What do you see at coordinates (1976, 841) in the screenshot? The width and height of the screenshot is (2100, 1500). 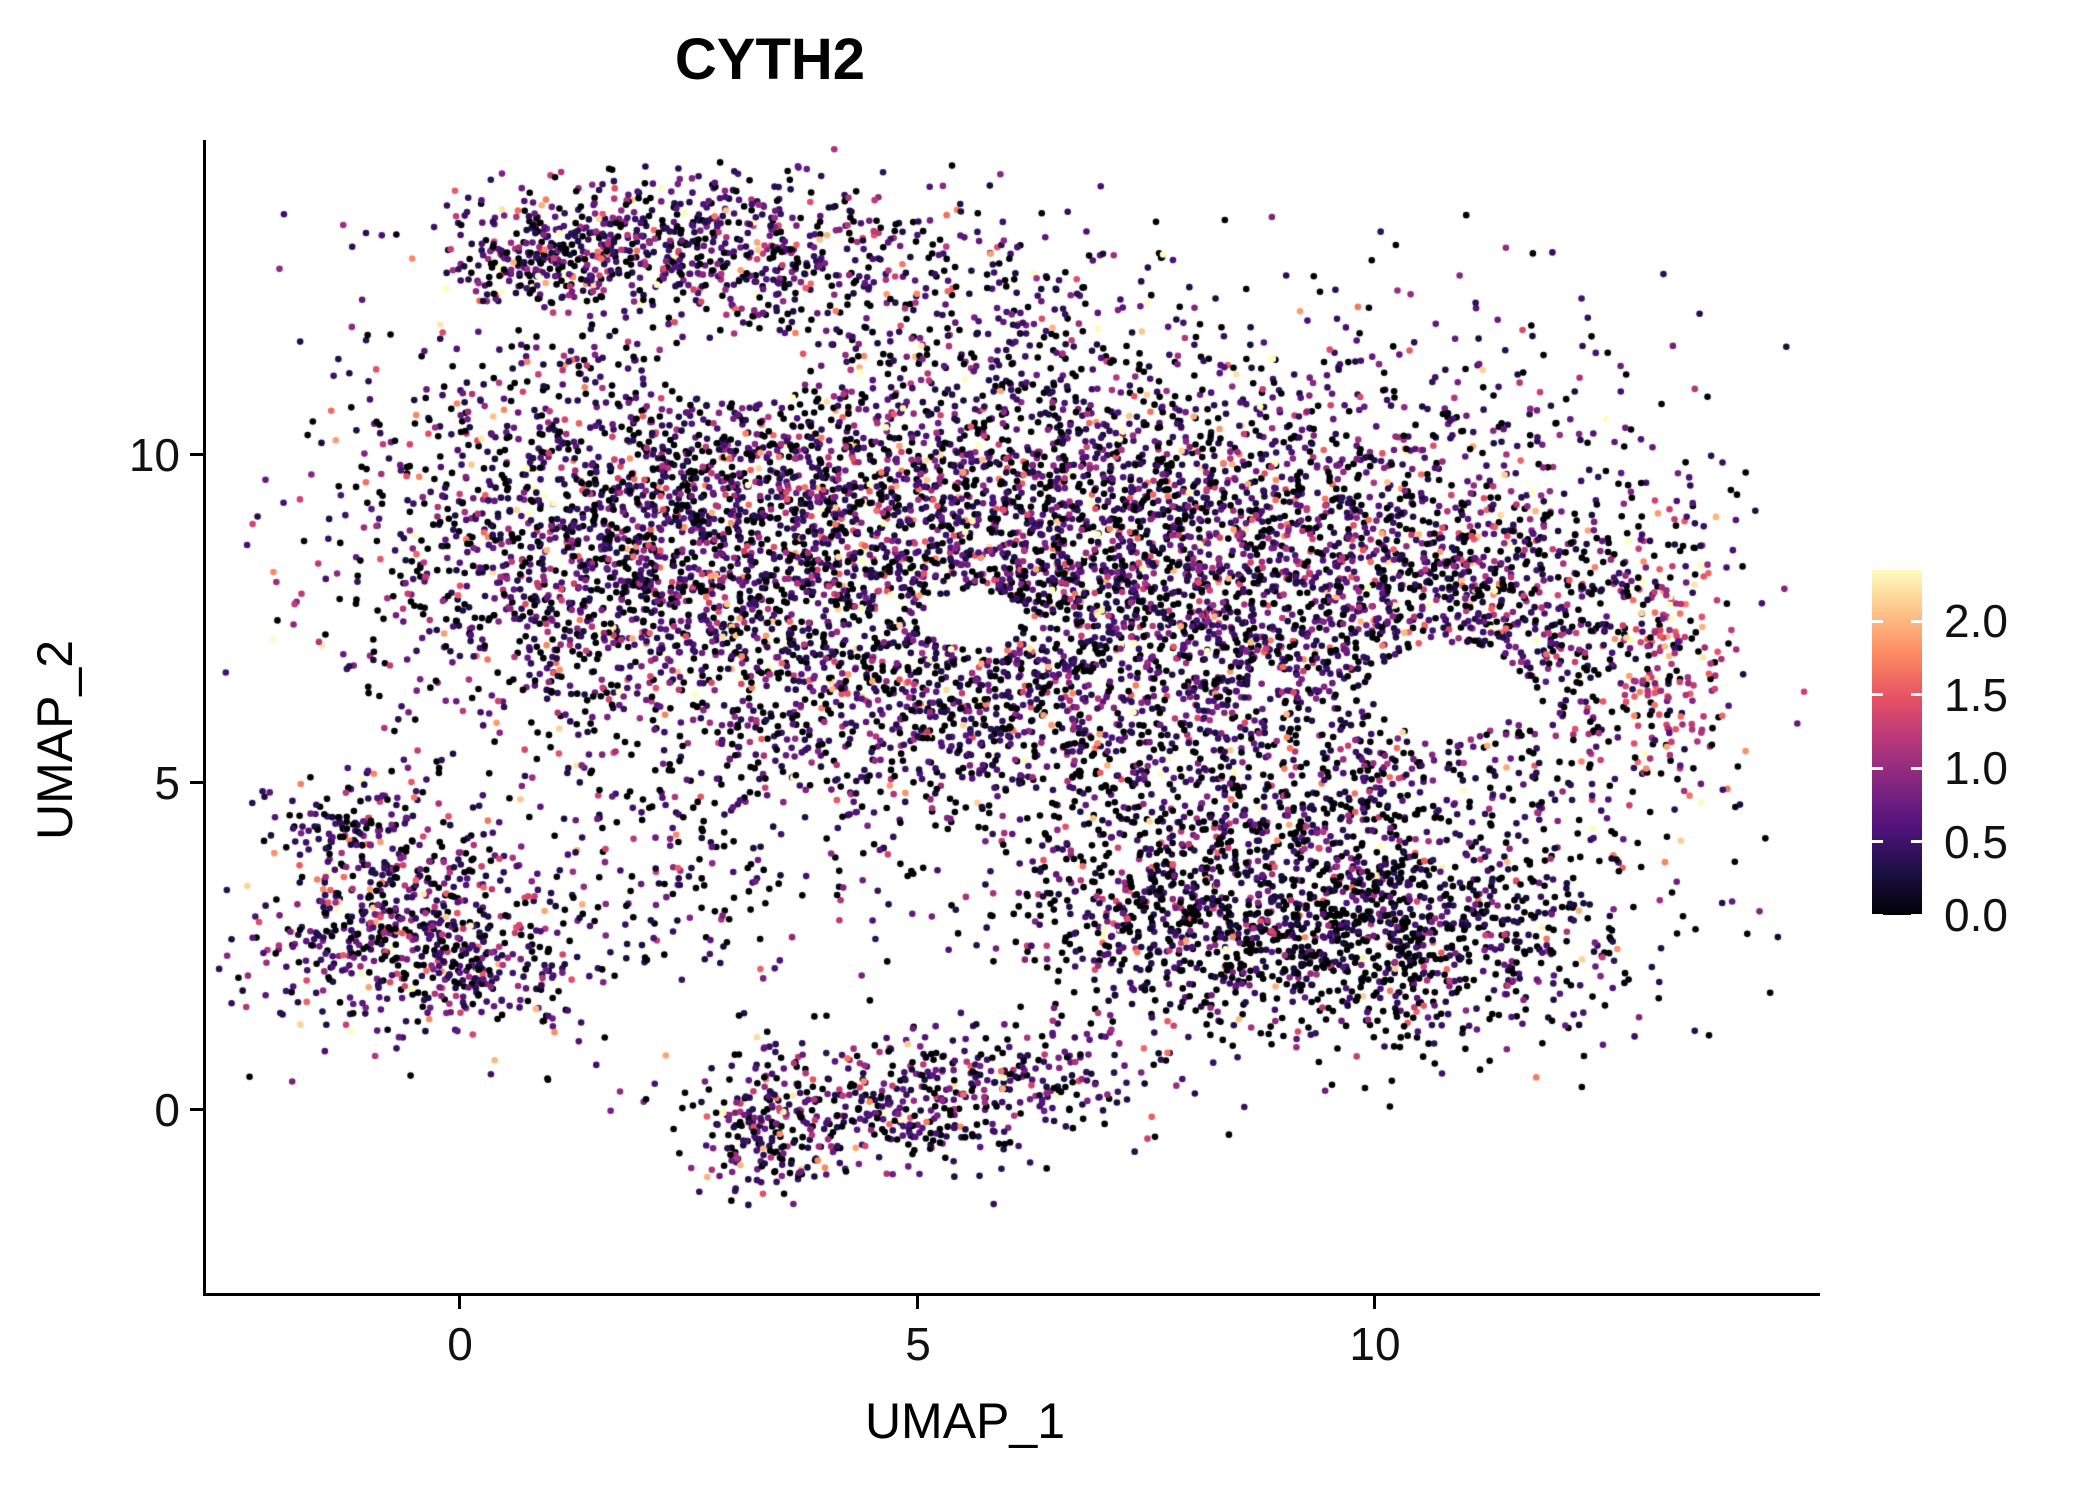 I see `colorbar-label-0.5: 0.5` at bounding box center [1976, 841].